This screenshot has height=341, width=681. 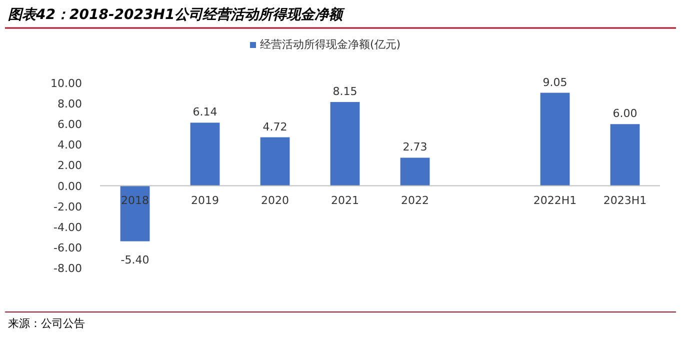 I want to click on data-label: -5.40, so click(x=135, y=259).